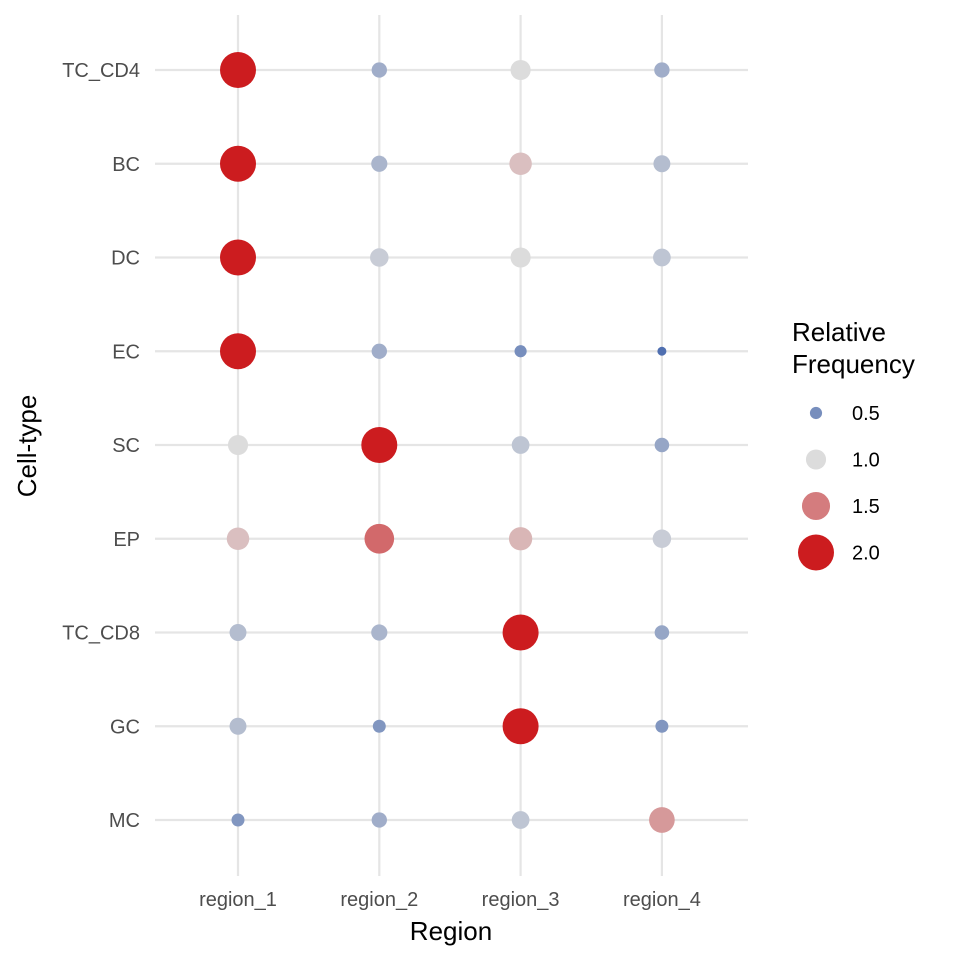  What do you see at coordinates (866, 507) in the screenshot?
I see `legend-label: 1.5` at bounding box center [866, 507].